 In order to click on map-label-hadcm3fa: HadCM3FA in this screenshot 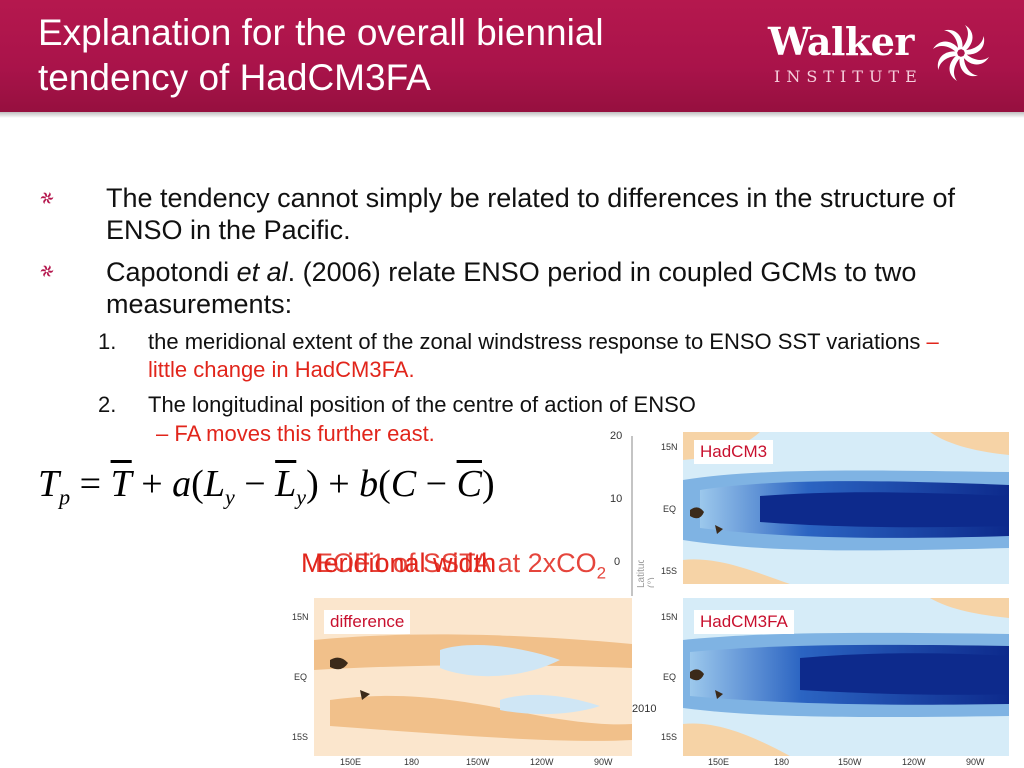, I will do `click(744, 622)`.